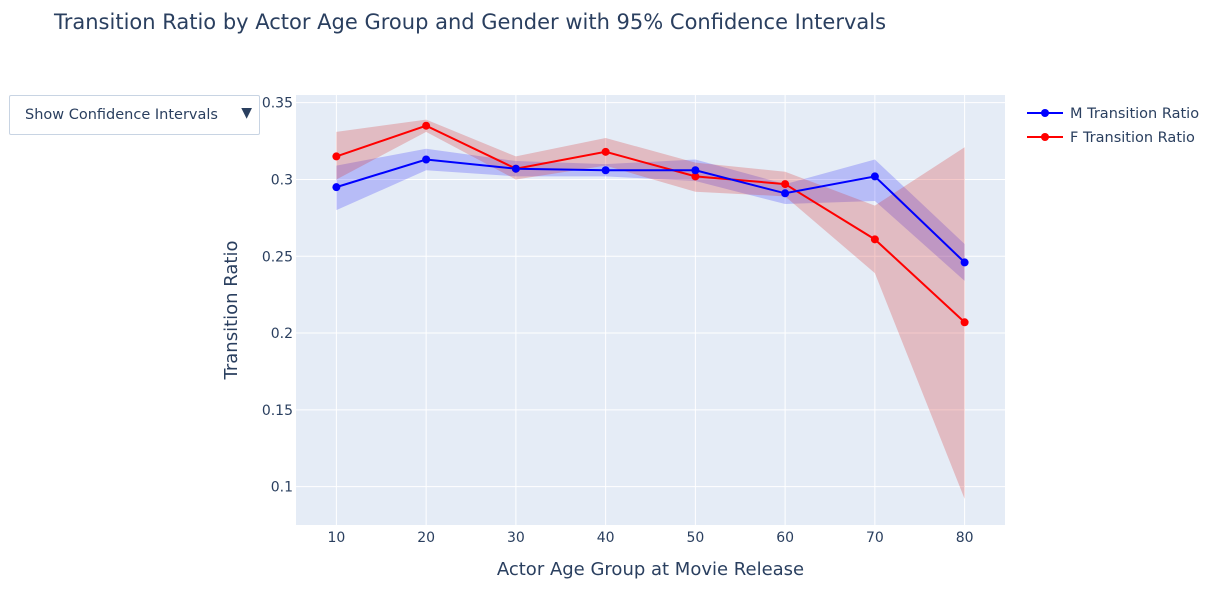  What do you see at coordinates (785, 538) in the screenshot?
I see `x-tick-label: 60` at bounding box center [785, 538].